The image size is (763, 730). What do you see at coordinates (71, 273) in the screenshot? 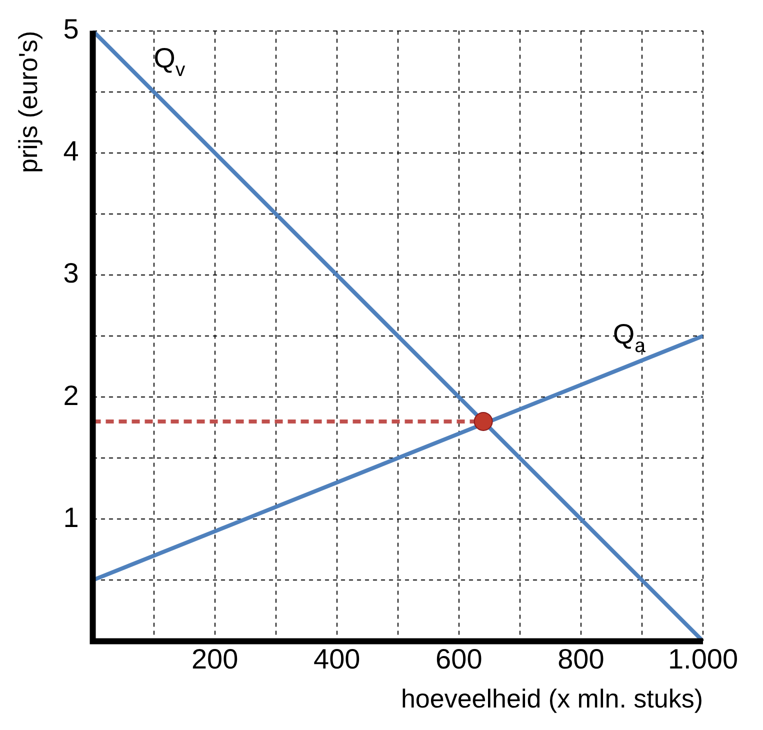
I see `y-tick-label: 3` at bounding box center [71, 273].